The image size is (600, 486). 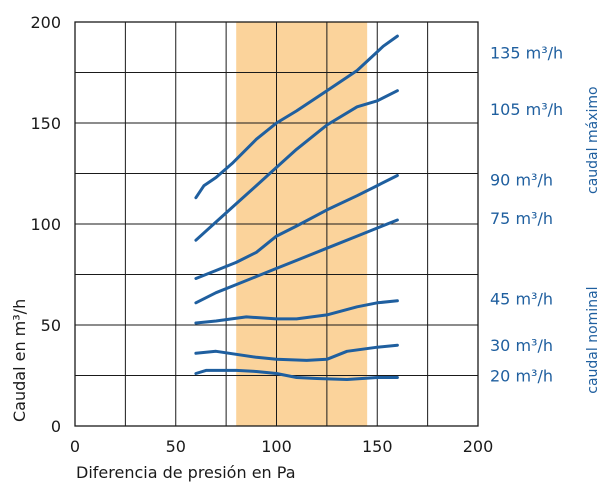 What do you see at coordinates (526, 109) in the screenshot?
I see `series-label: 105 m³/h` at bounding box center [526, 109].